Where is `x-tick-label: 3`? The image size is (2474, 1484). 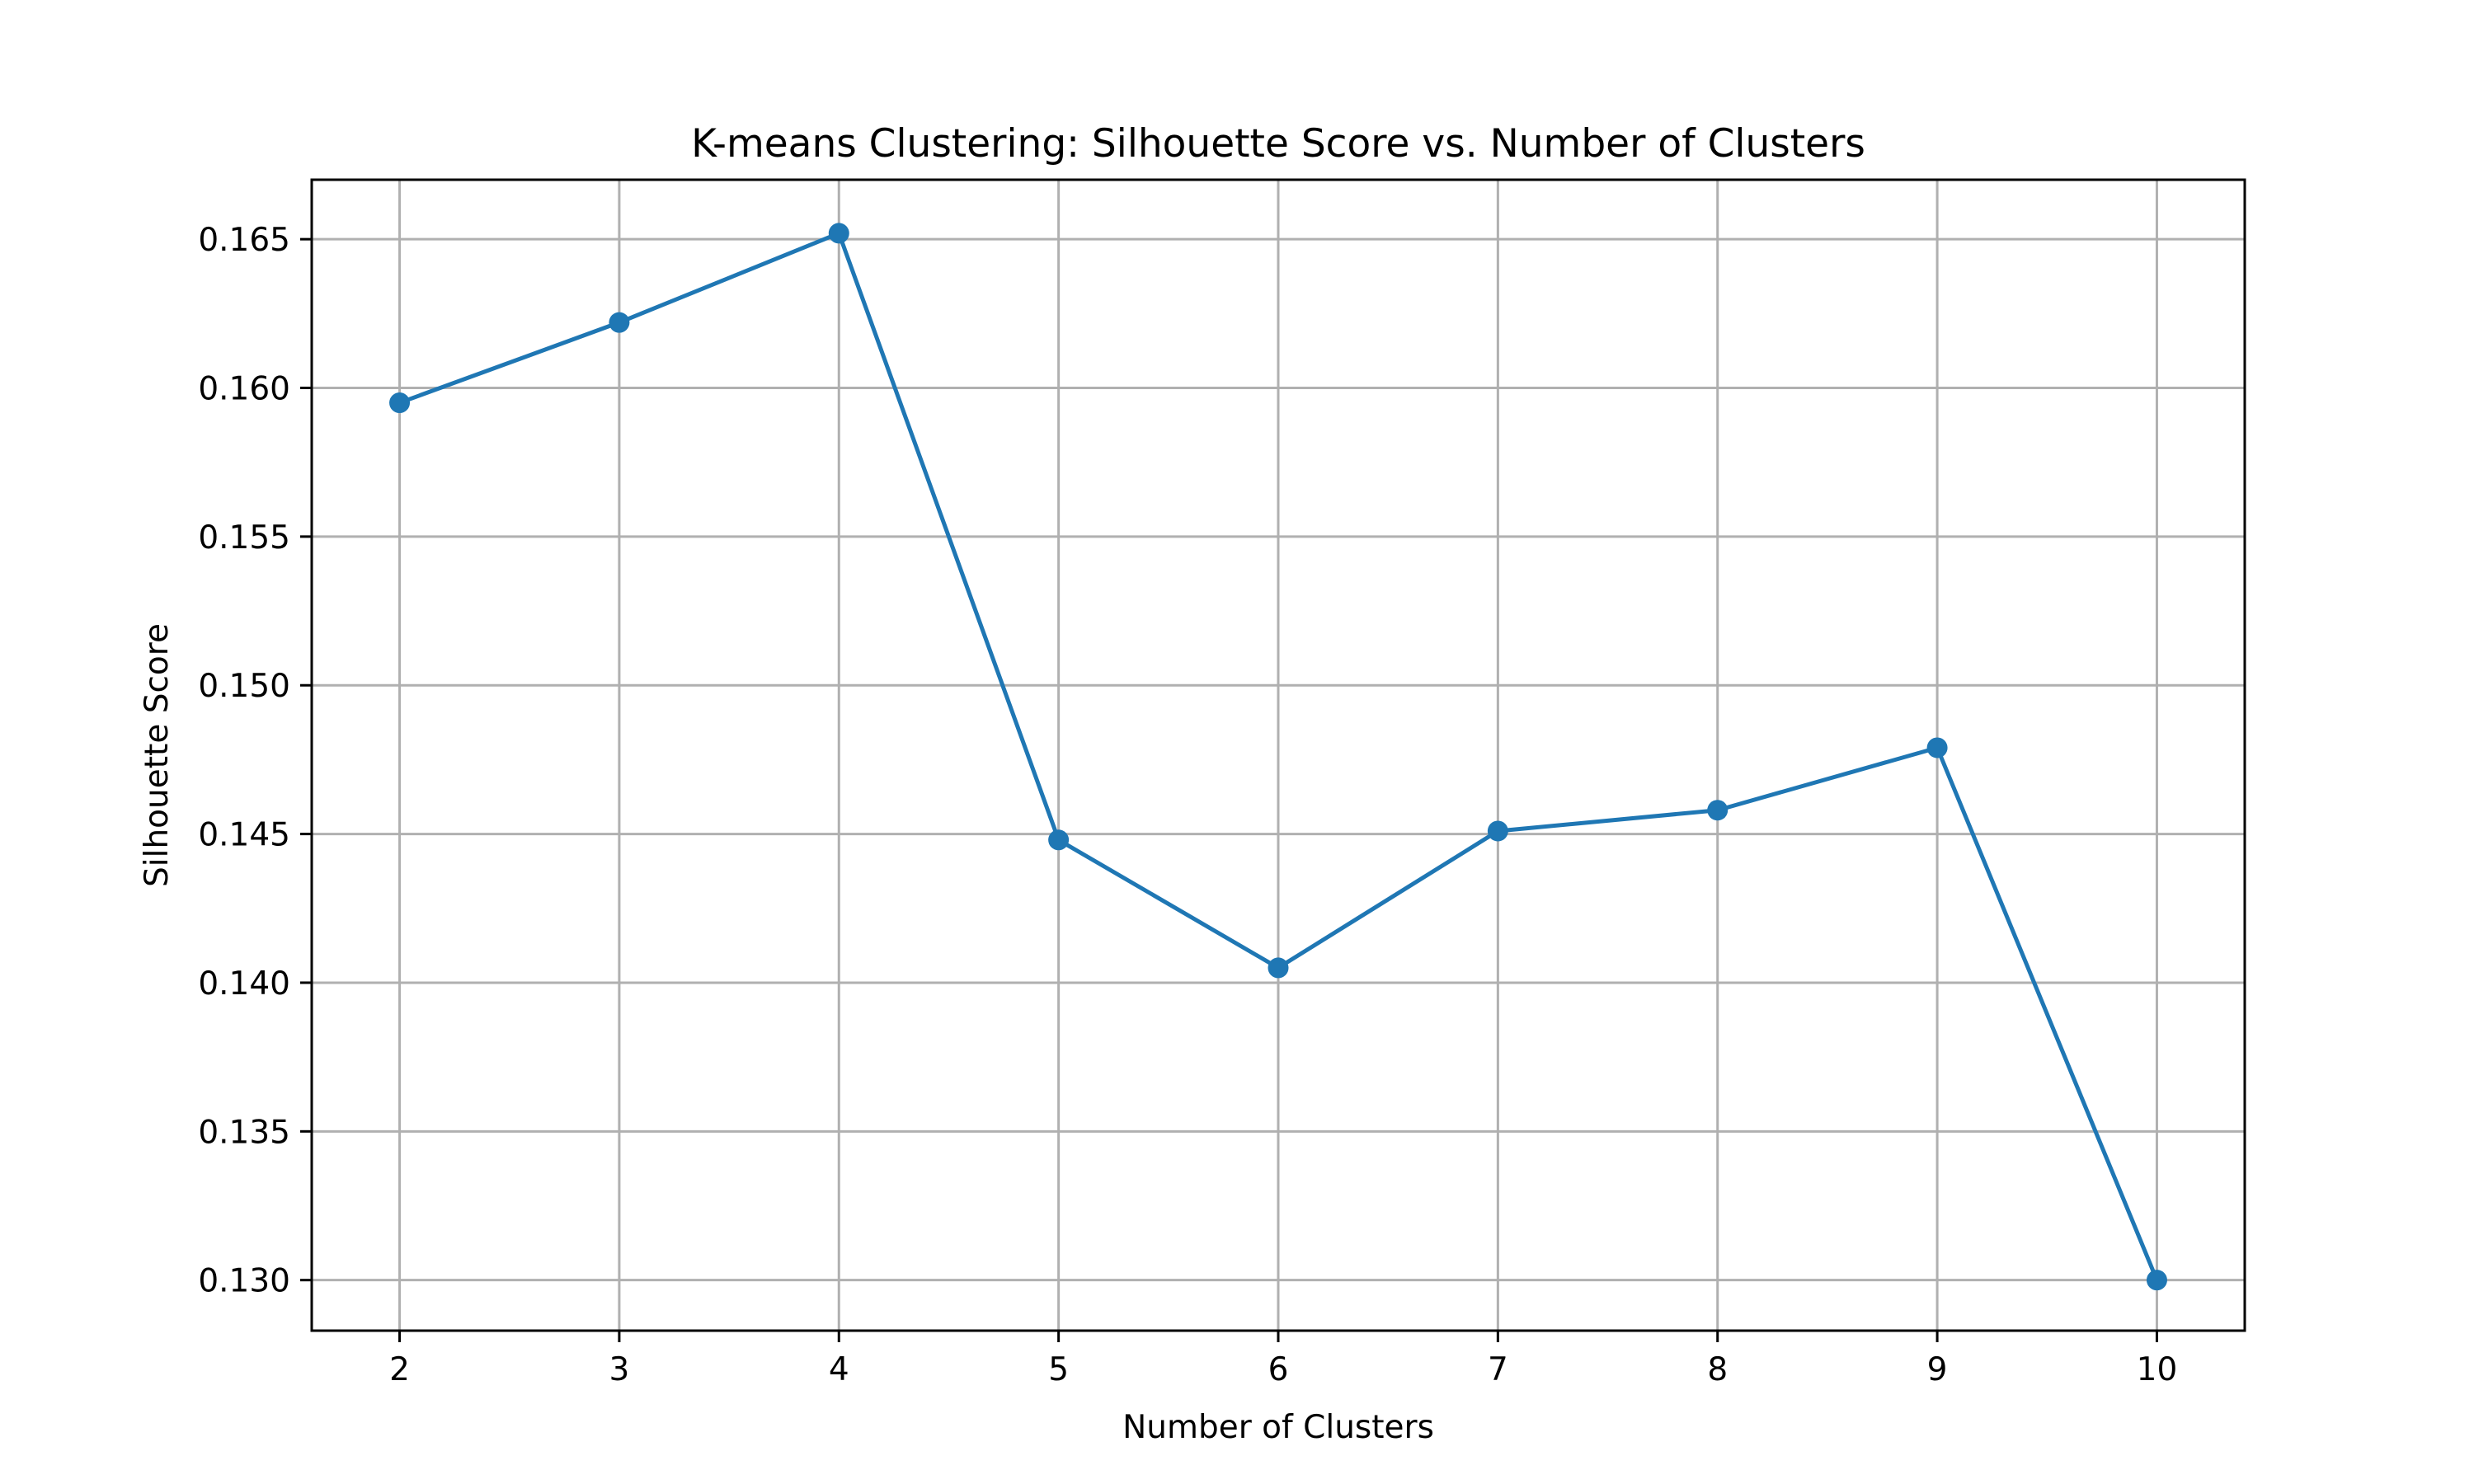
x-tick-label: 3 is located at coordinates (619, 1369).